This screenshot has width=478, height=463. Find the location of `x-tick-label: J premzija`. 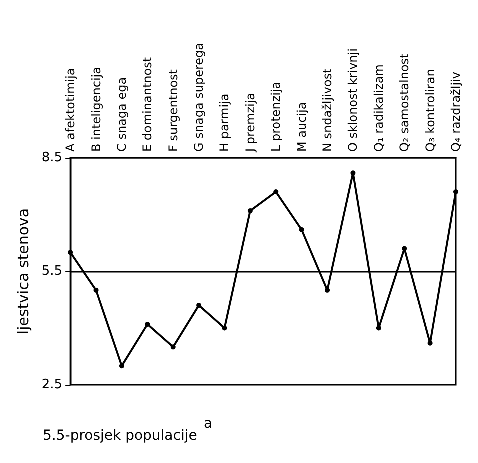

x-tick-label: J premzija is located at coordinates (250, 122).